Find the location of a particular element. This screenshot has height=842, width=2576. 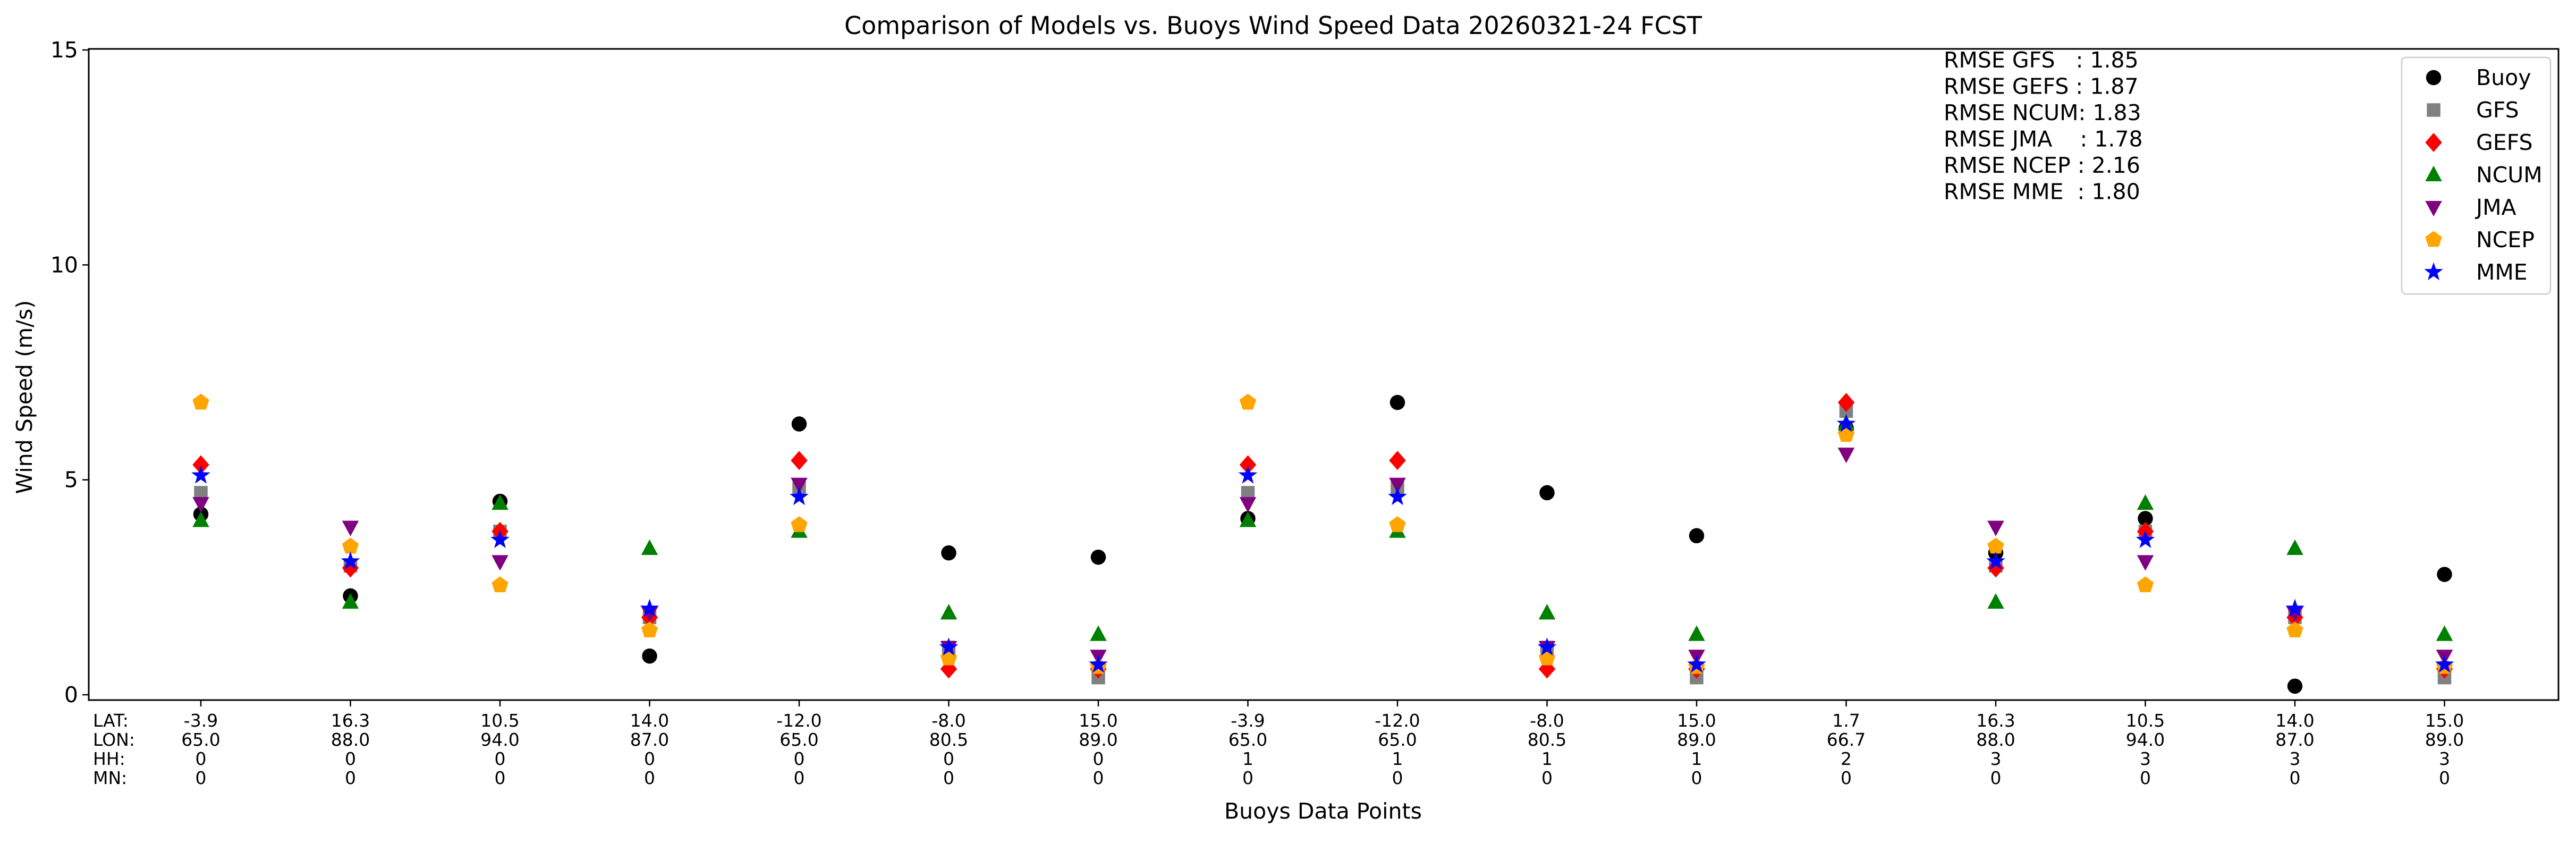

legend-marker-ncep is located at coordinates (2433, 239).